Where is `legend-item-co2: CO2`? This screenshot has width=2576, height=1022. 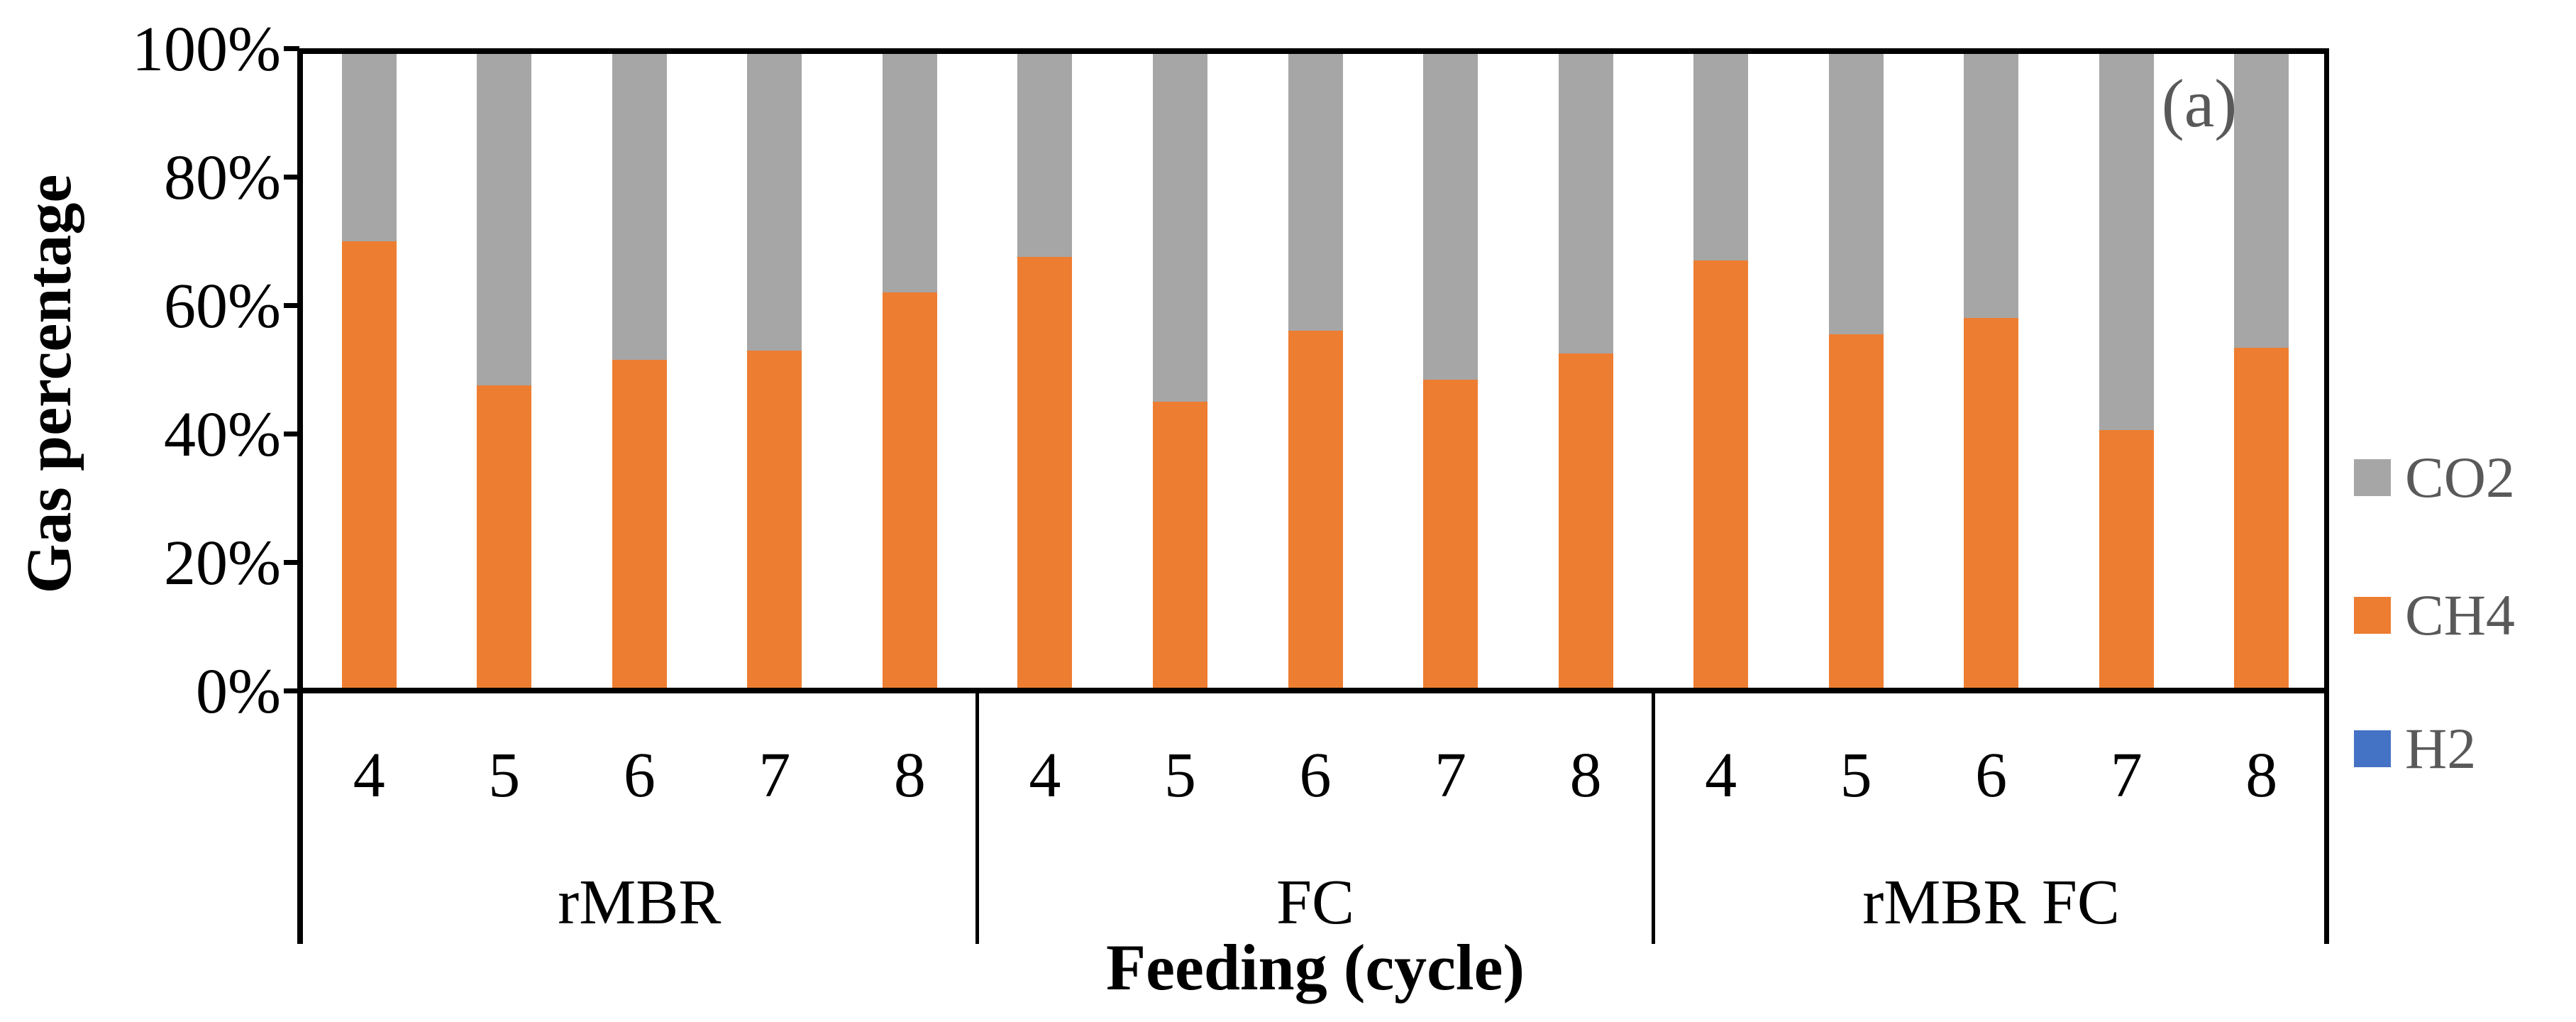
legend-item-co2: CO2 is located at coordinates (2434, 478).